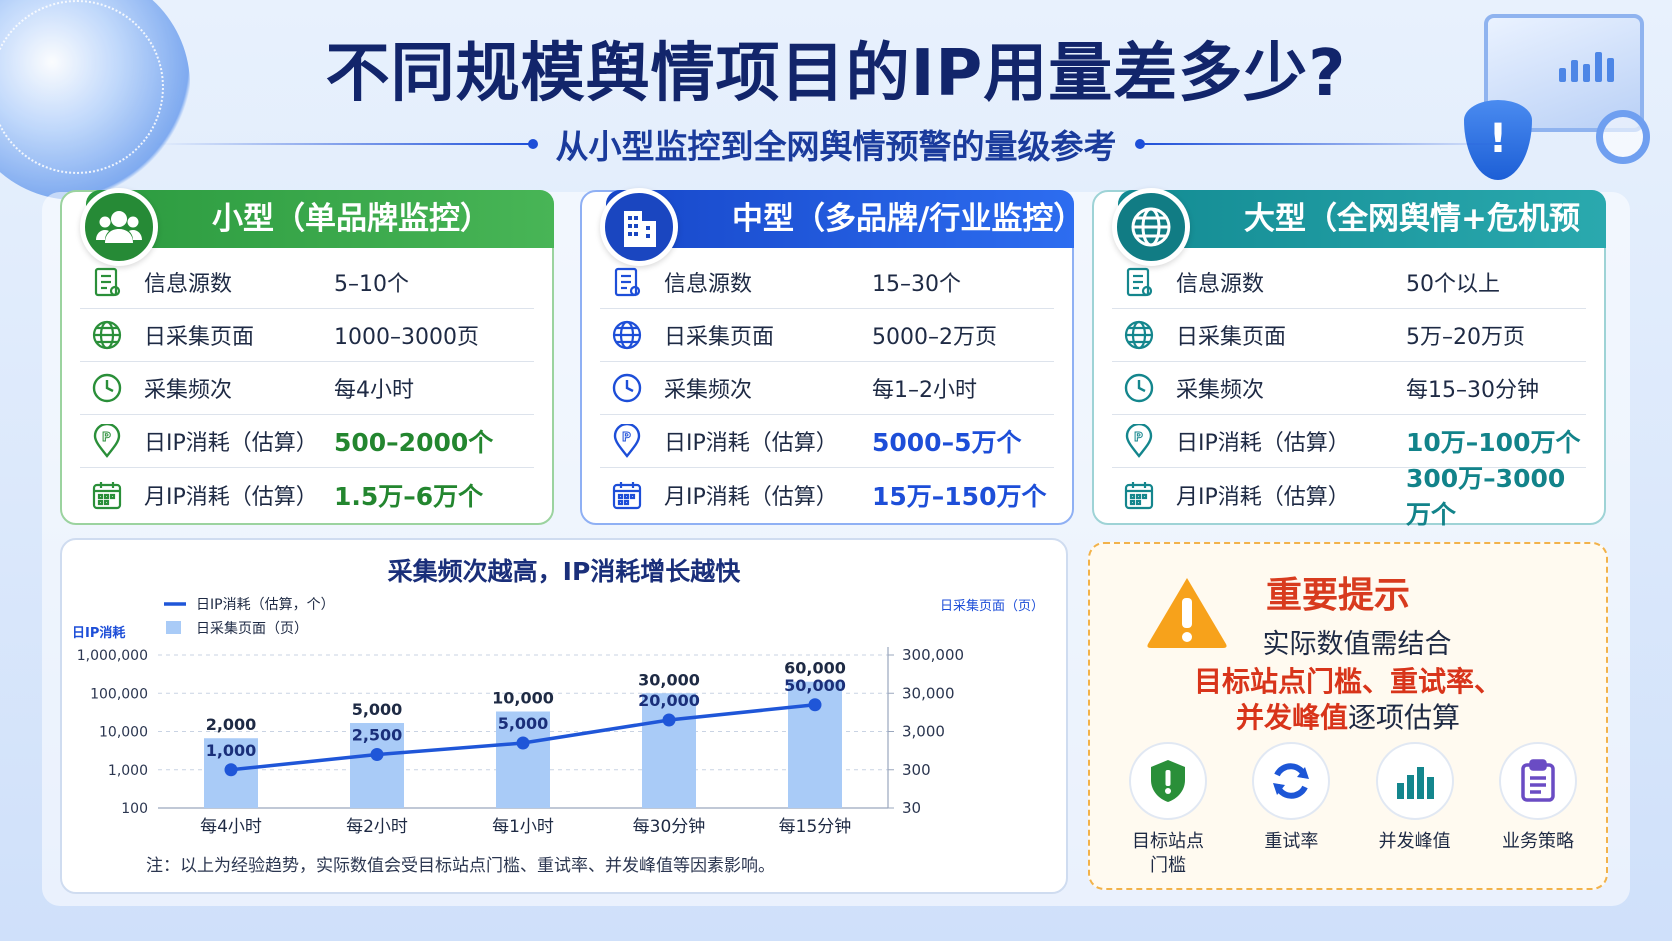  What do you see at coordinates (377, 709) in the screenshot?
I see `bar-label: 5,000` at bounding box center [377, 709].